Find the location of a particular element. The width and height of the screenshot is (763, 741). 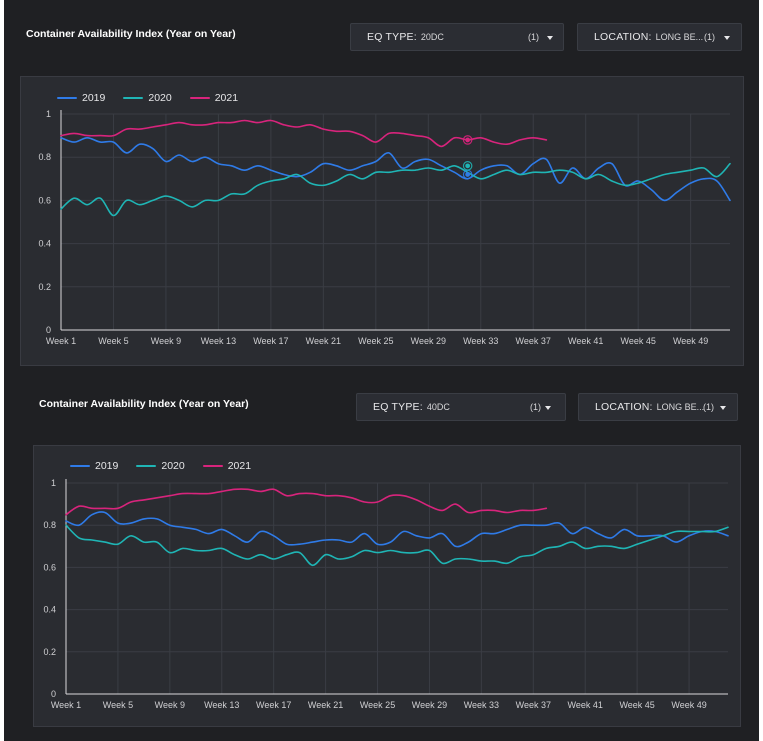

highlight-ring-2021 is located at coordinates (467, 140).